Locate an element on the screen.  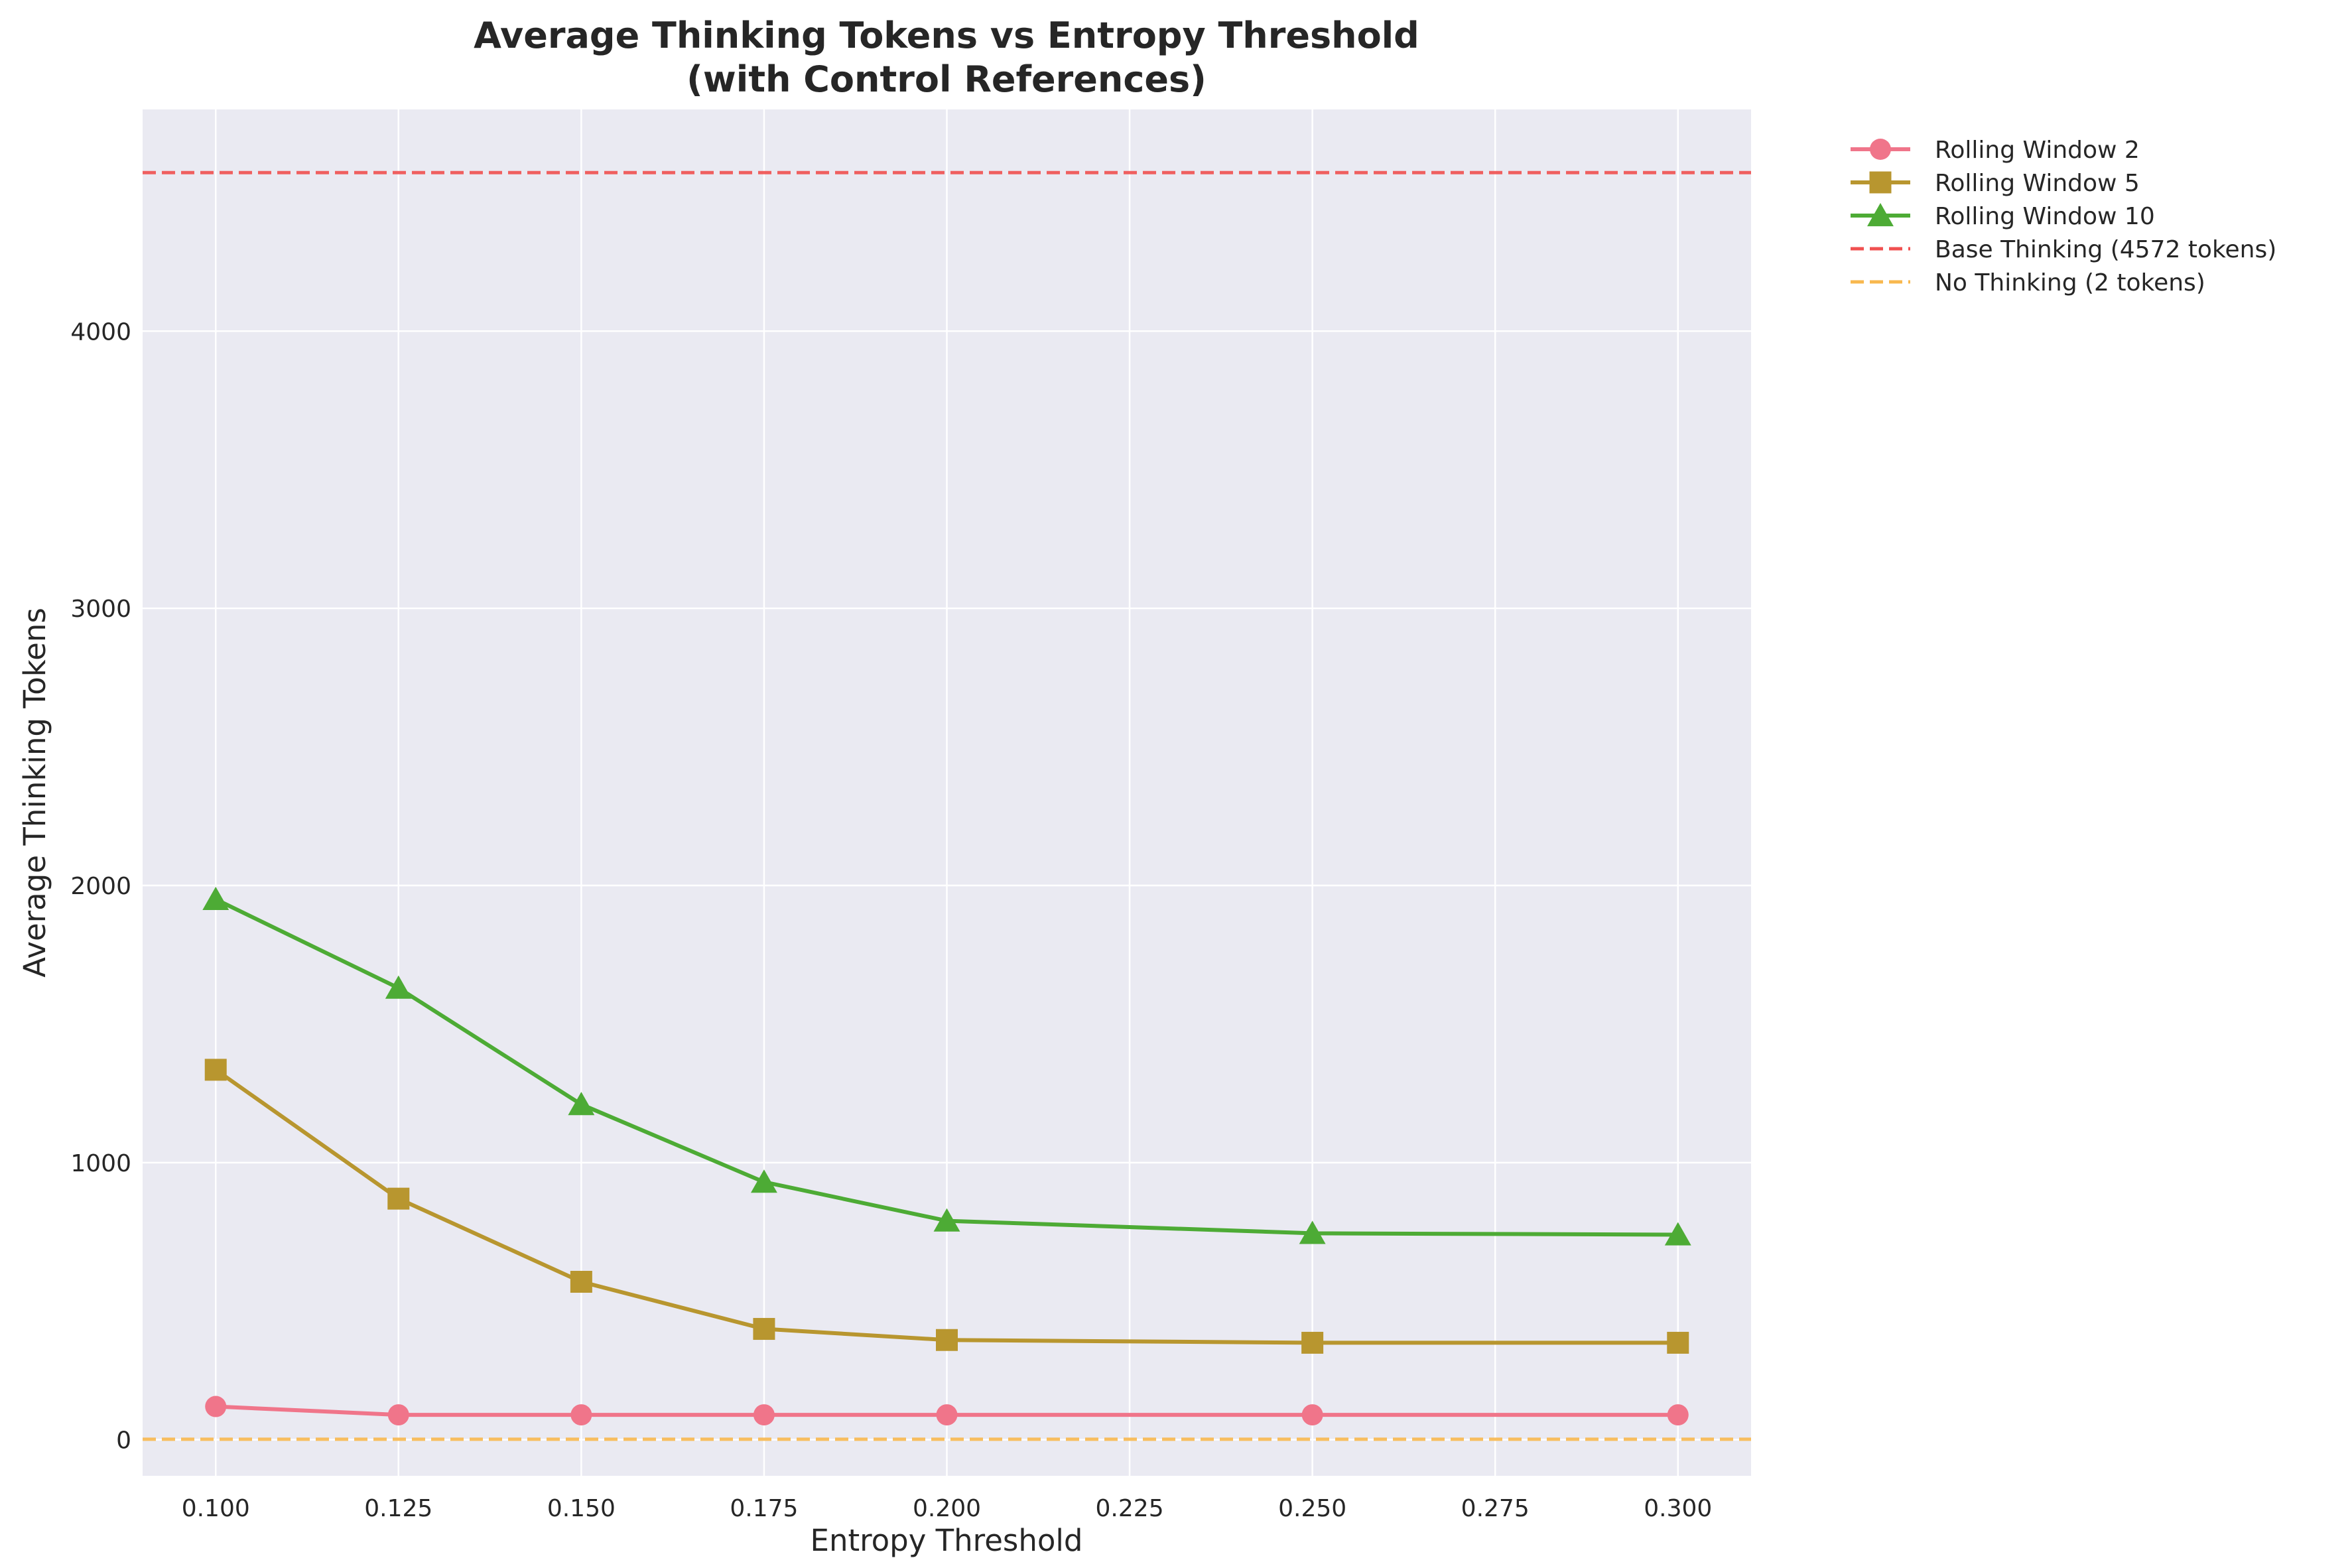
y-tick-label: 4000 is located at coordinates (101, 332).